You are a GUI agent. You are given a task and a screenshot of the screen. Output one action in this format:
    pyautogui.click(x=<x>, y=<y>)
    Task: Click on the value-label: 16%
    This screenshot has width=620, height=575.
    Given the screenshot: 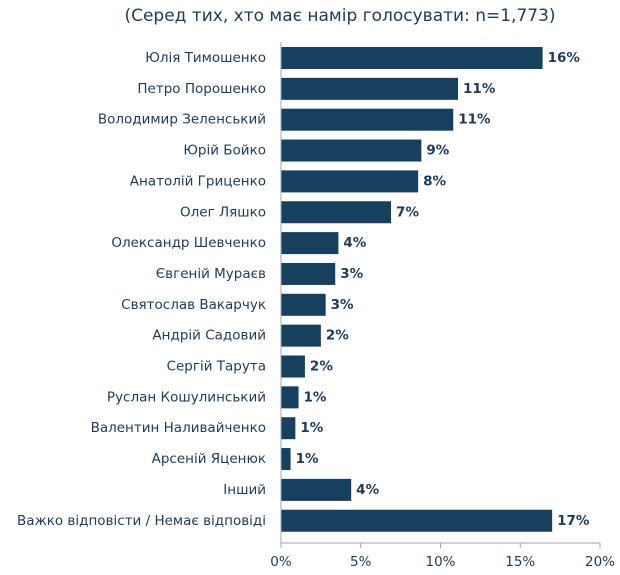 What is the action you would take?
    pyautogui.click(x=564, y=58)
    